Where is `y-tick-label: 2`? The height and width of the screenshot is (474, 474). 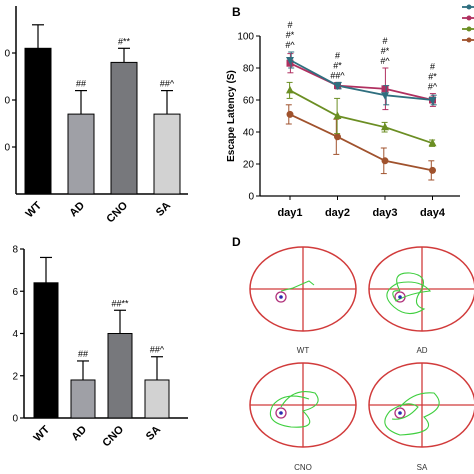
y-tick-label: 2 is located at coordinates (15, 376).